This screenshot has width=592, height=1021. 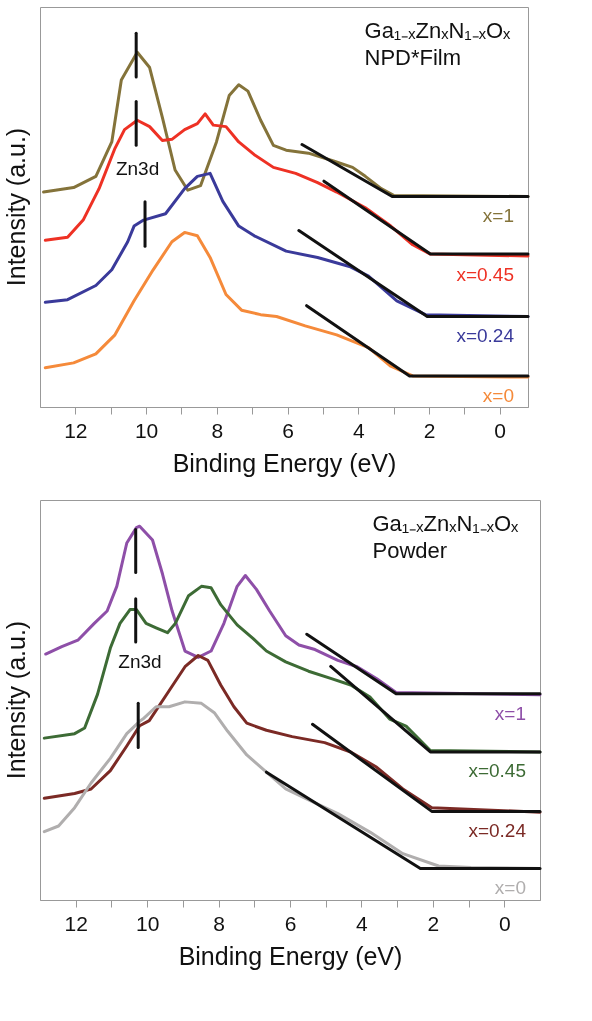 I want to click on text: Powder, so click(x=410, y=550).